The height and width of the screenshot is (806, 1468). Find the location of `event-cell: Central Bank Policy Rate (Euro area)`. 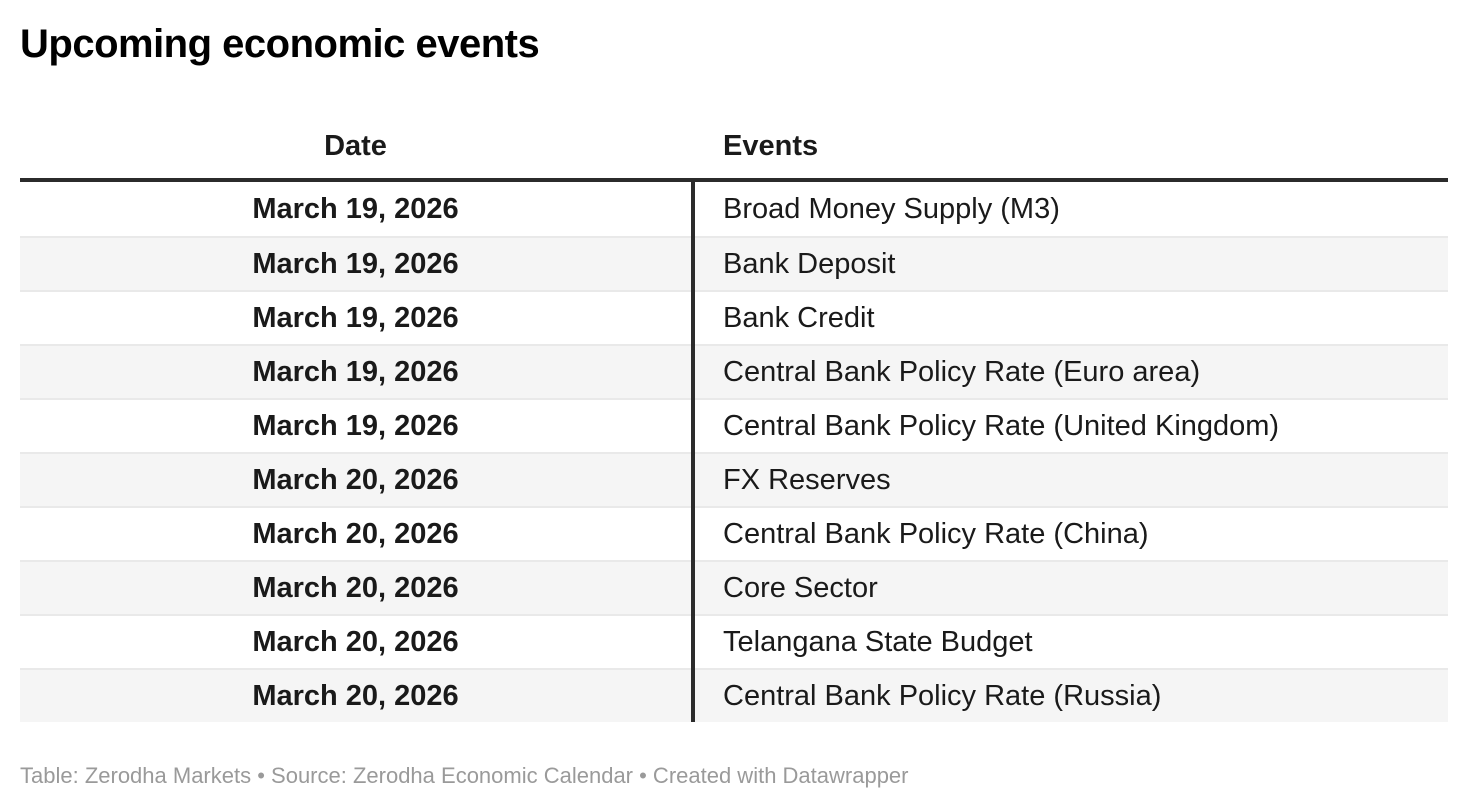

event-cell: Central Bank Policy Rate (Euro area) is located at coordinates (962, 371).